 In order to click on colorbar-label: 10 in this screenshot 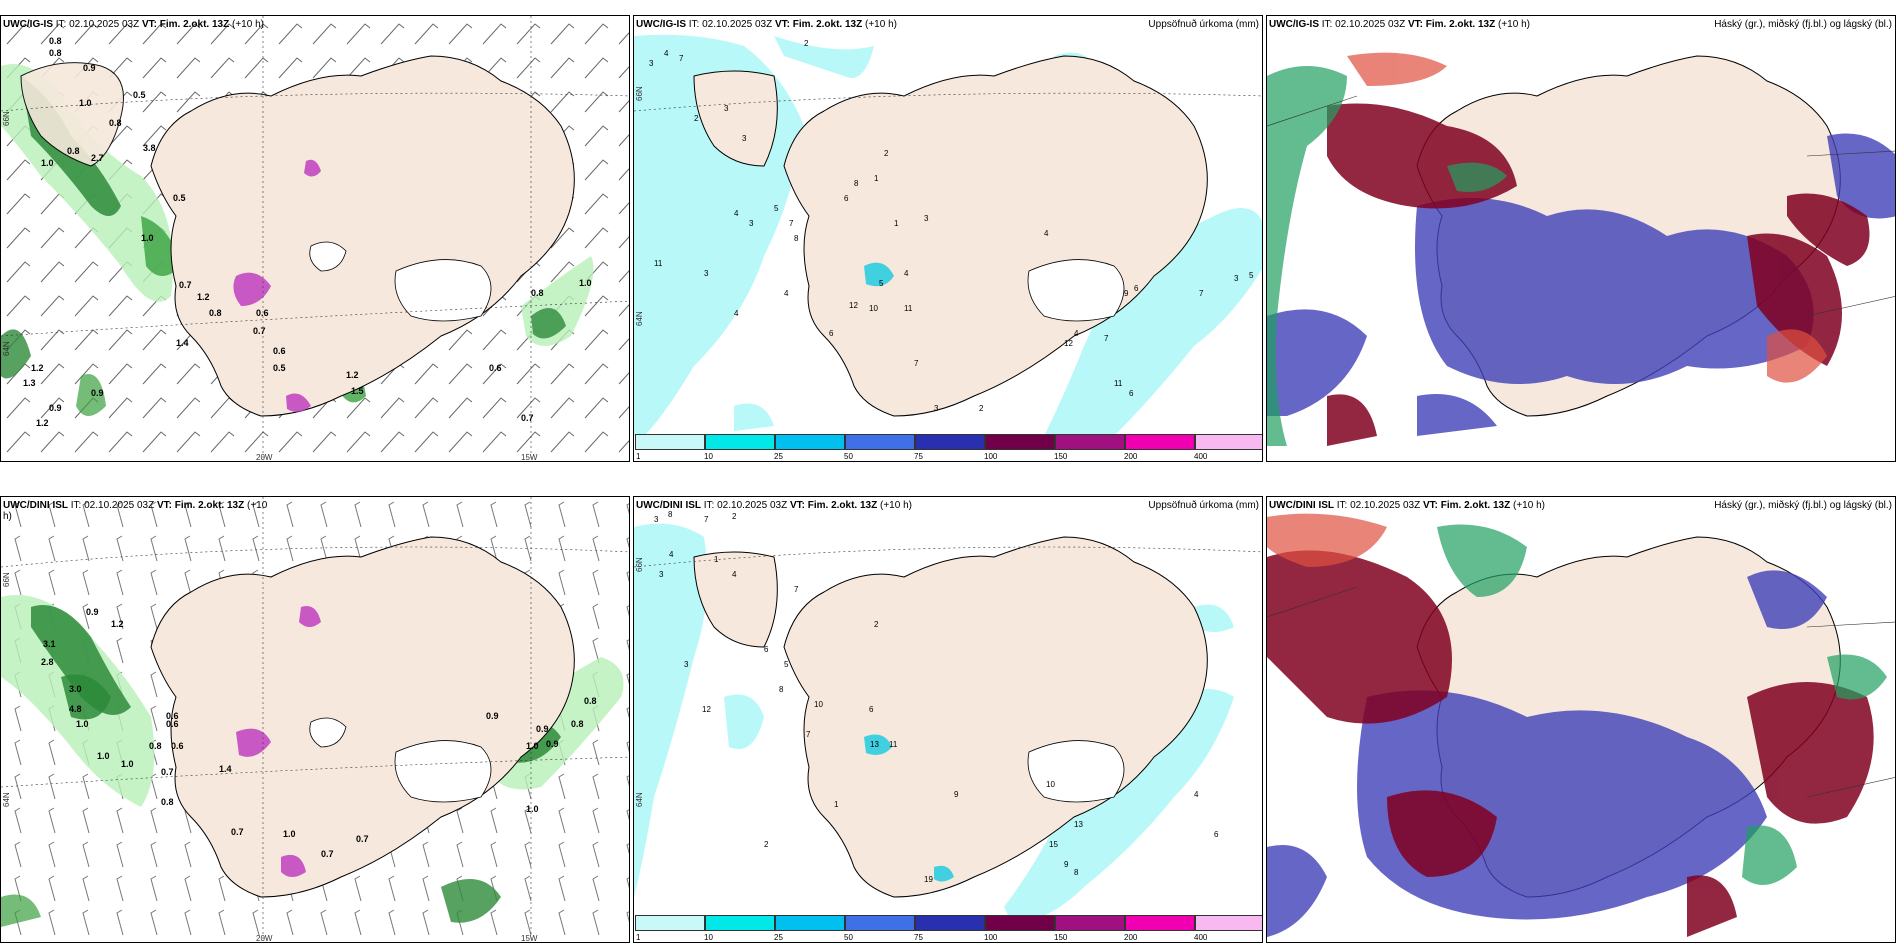, I will do `click(708, 456)`.